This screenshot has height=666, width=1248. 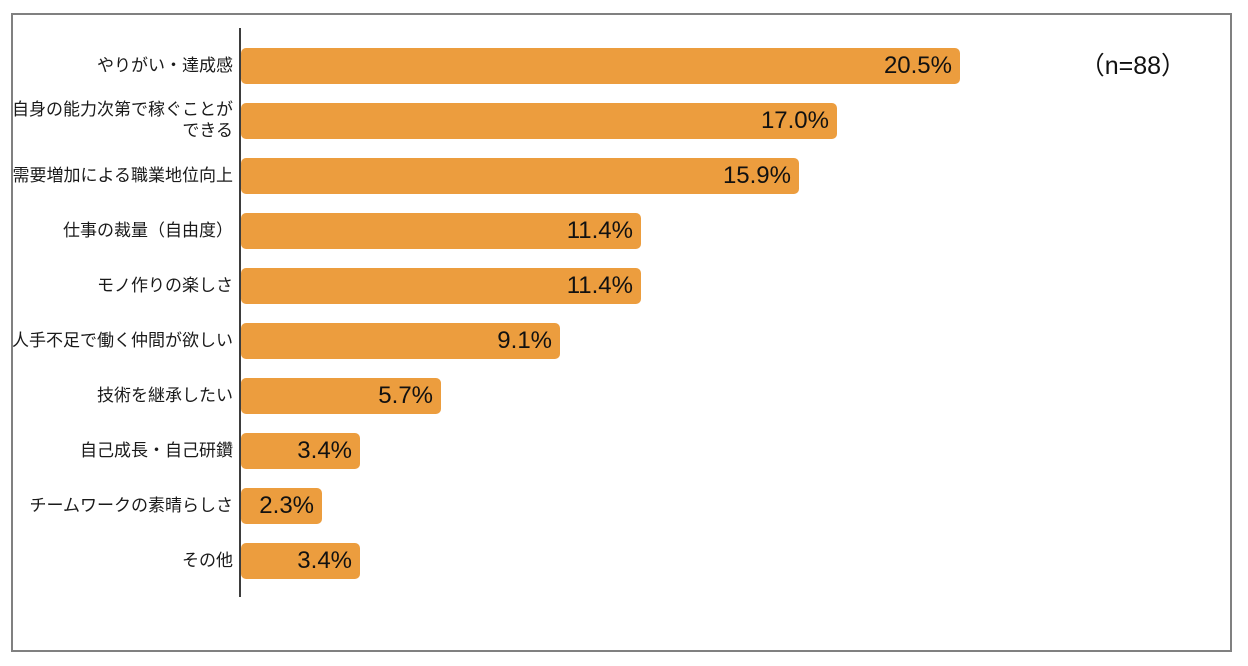 I want to click on bar-track: 20.5%, so click(x=730, y=66).